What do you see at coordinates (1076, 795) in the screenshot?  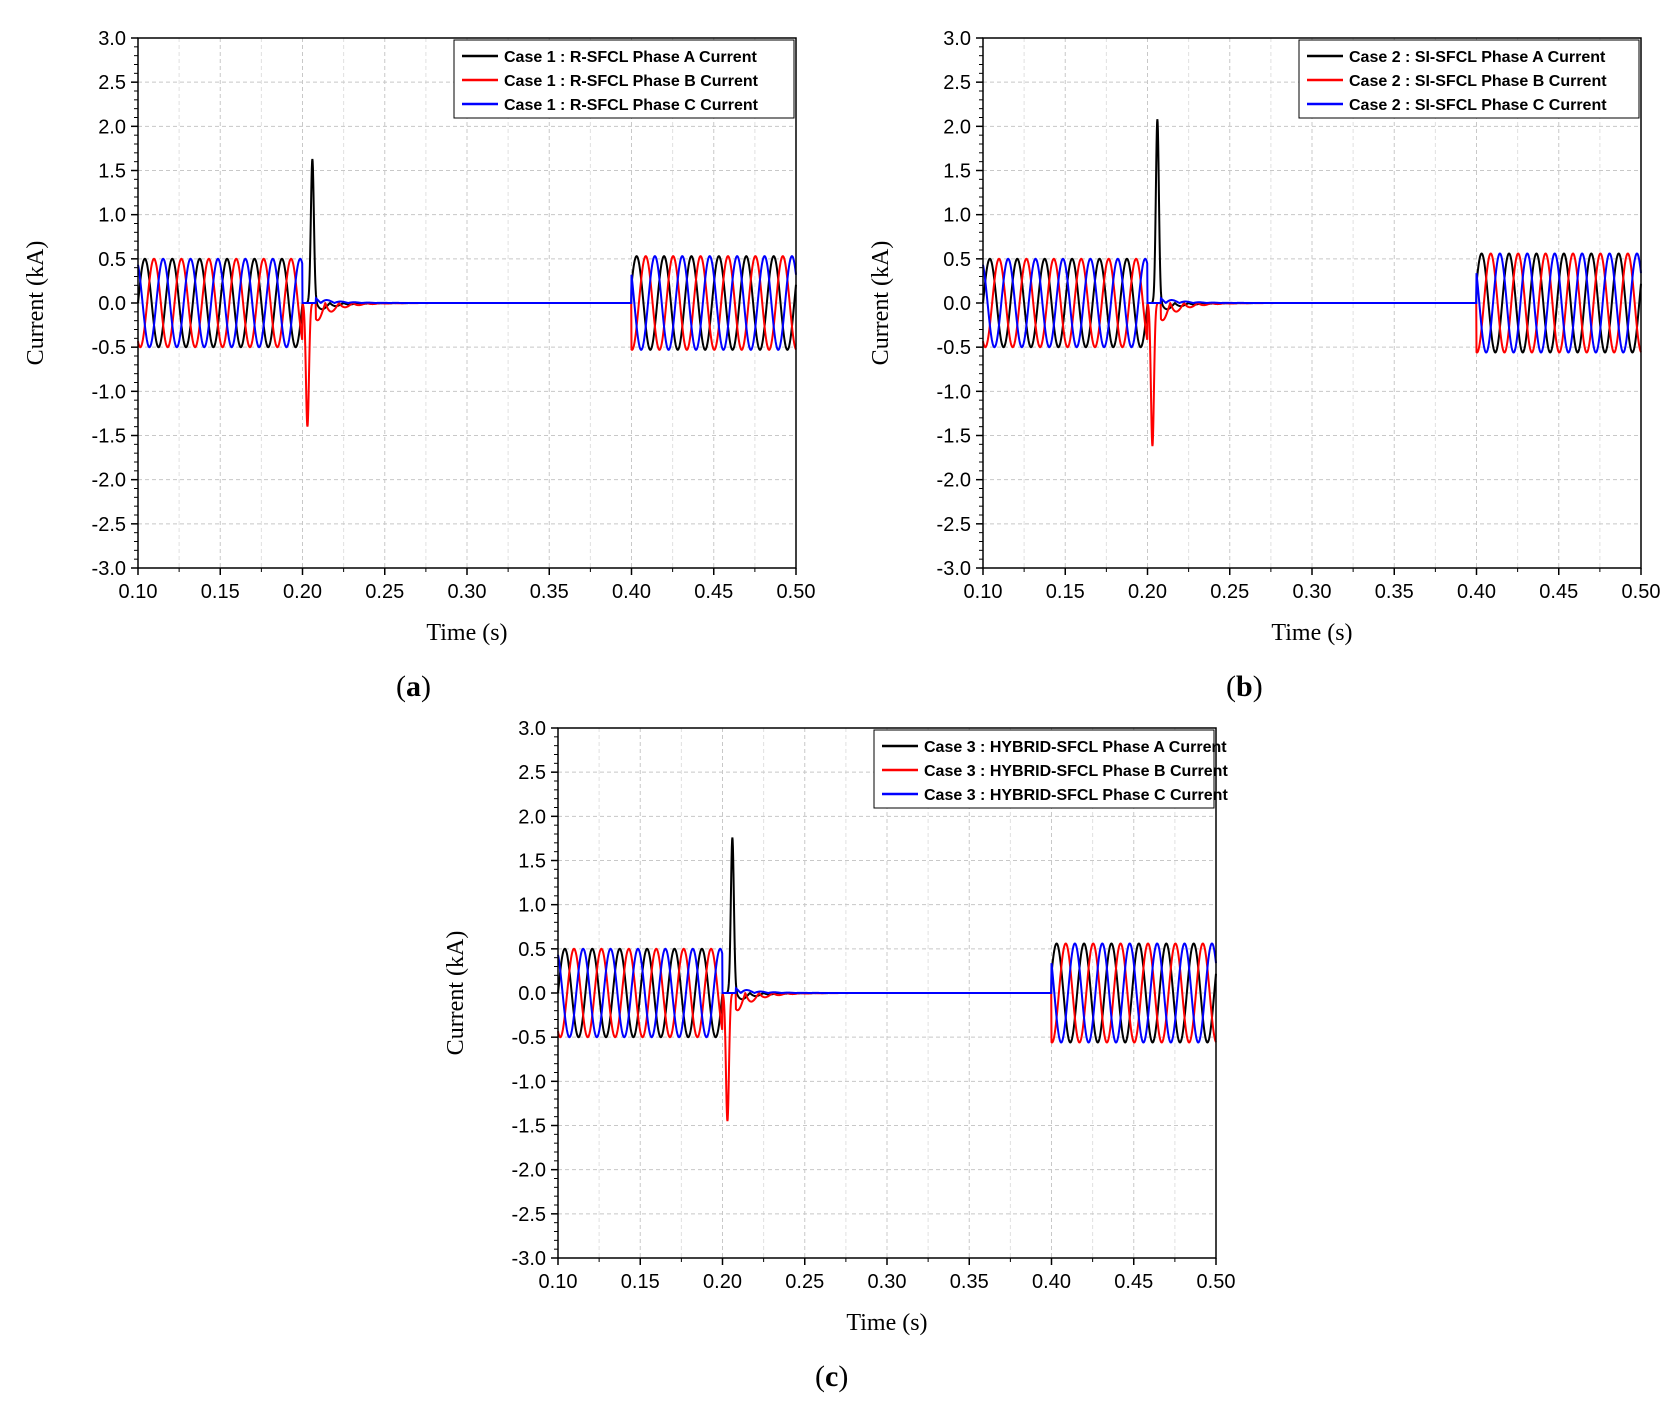 I see `legend-label: Case 3 : HYBRID-SFCL Phase C Current` at bounding box center [1076, 795].